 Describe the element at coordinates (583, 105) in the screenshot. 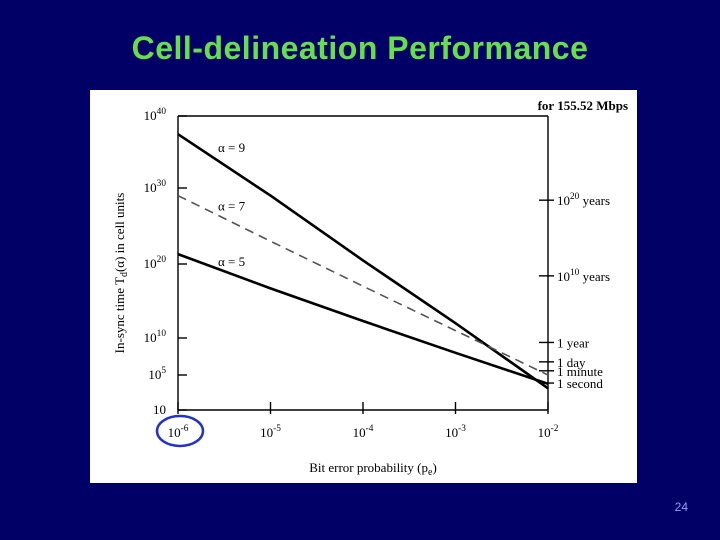

I see `right-axis-title: for 155.52 Mbps` at that location.